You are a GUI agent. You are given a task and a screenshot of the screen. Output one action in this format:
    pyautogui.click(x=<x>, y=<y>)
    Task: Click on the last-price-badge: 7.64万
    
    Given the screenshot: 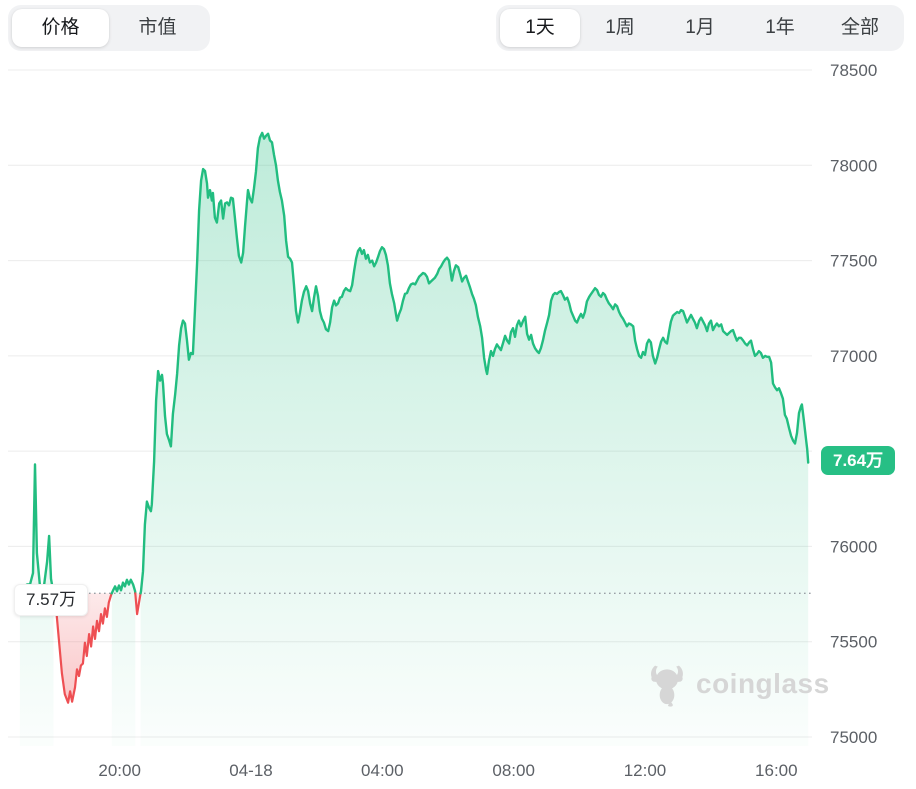 What is the action you would take?
    pyautogui.click(x=858, y=460)
    